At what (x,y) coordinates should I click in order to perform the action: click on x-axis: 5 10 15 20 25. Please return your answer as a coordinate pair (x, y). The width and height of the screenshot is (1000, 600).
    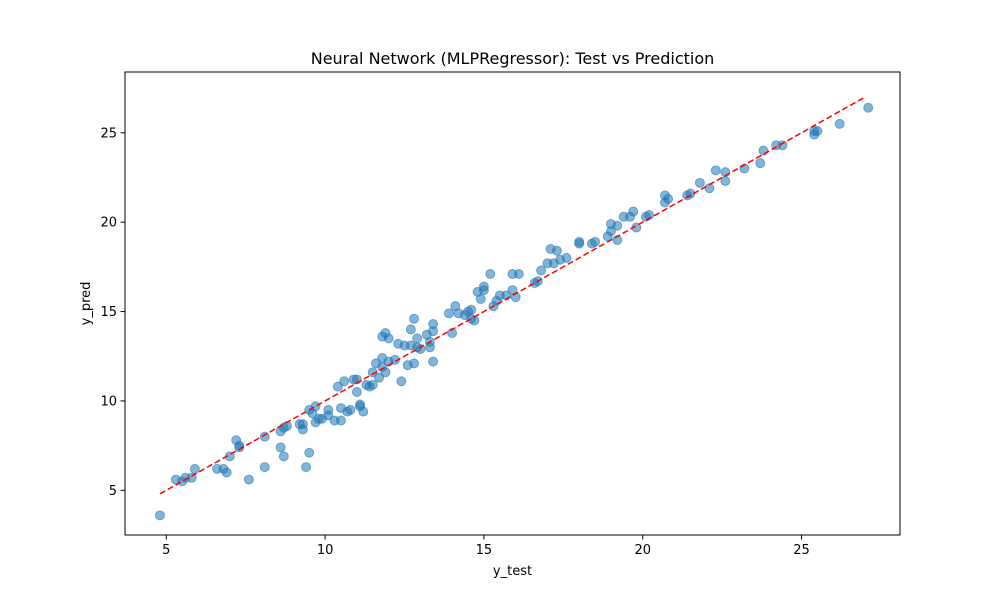
    Looking at the image, I should click on (486, 546).